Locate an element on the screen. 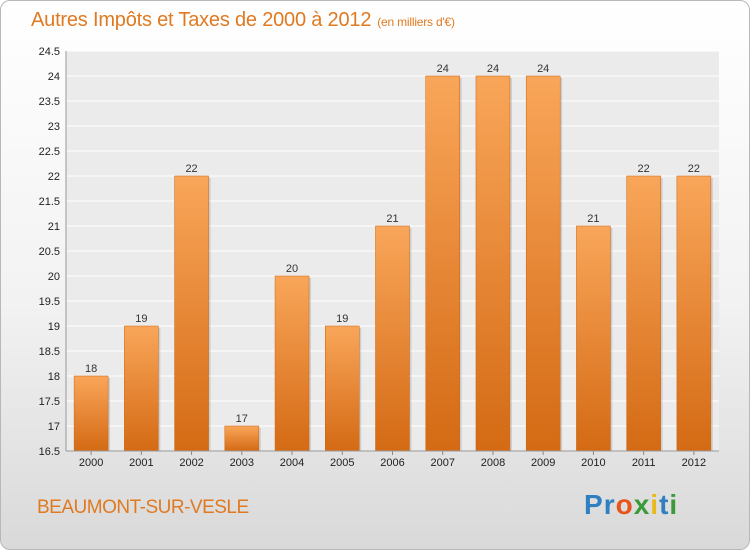 This screenshot has width=750, height=550. x-tick-label: 2003 is located at coordinates (242, 463).